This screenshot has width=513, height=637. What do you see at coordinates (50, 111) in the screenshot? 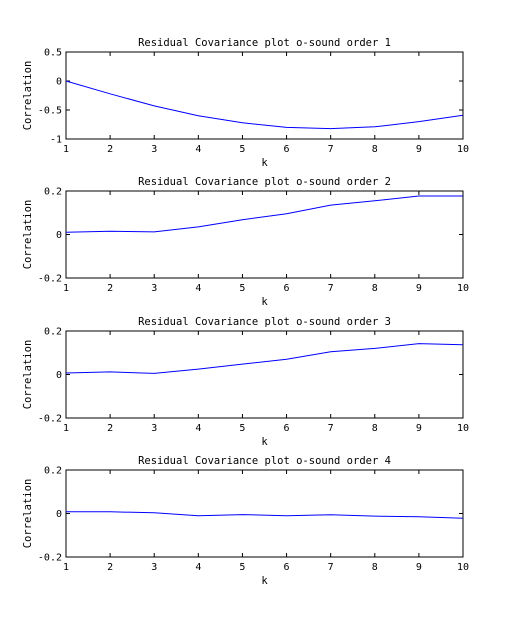
I see `y-tick-label: -0.5` at bounding box center [50, 111].